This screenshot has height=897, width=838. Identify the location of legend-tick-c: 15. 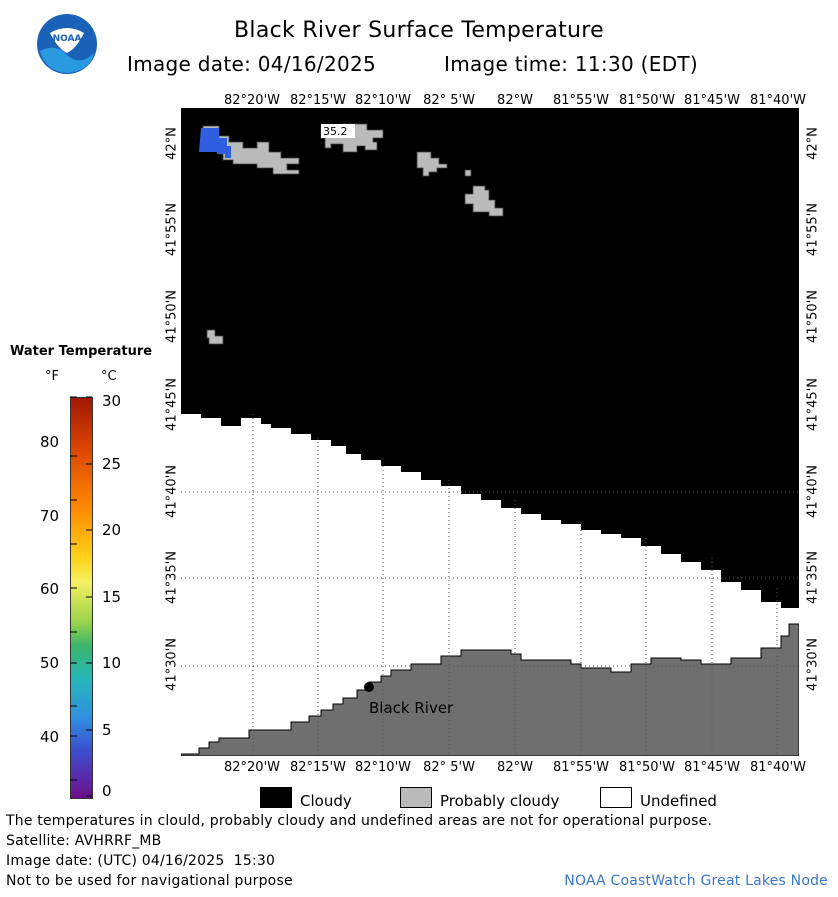
(112, 597).